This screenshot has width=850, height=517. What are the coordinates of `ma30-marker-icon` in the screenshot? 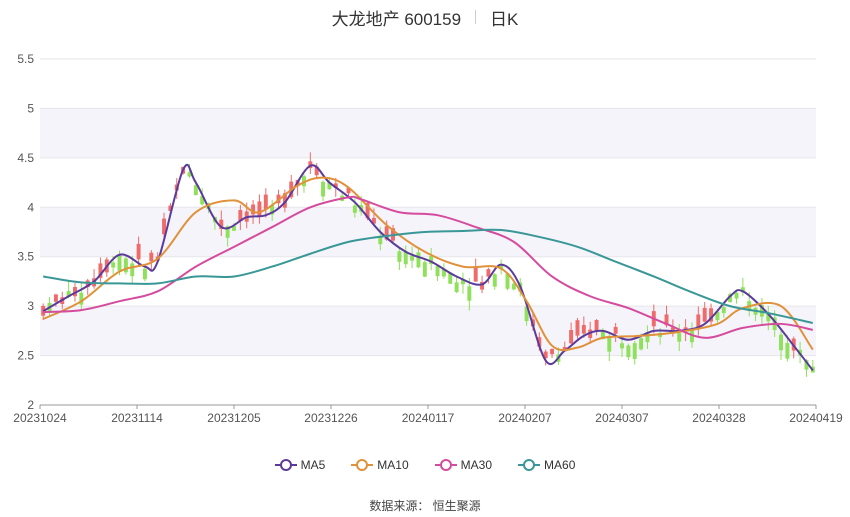 It's located at (445, 465).